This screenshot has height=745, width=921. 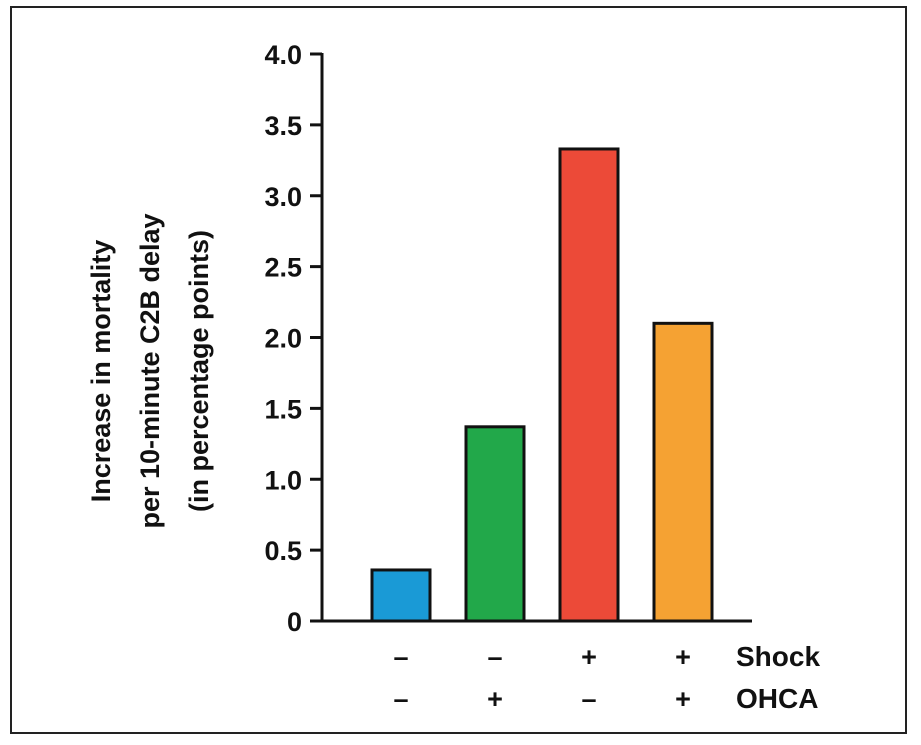 I want to click on y-tick-label: 2.0, so click(x=283, y=339).